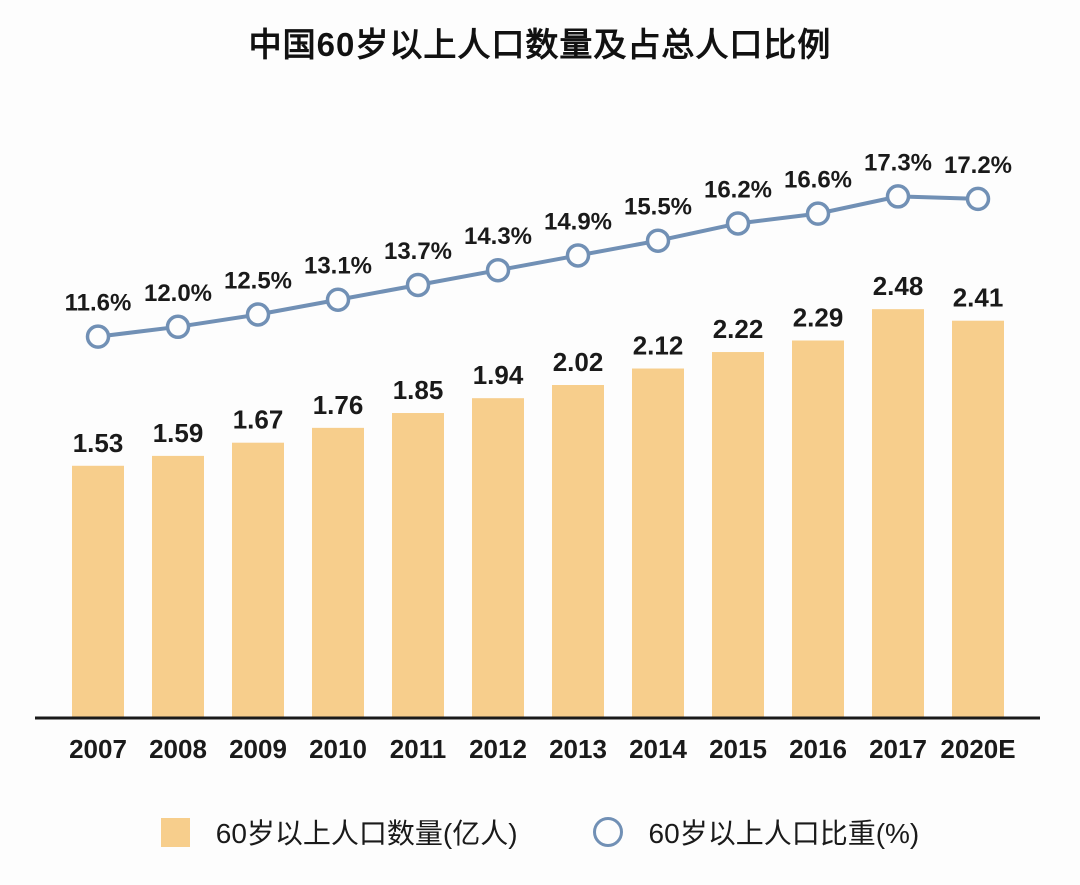 Image resolution: width=1080 pixels, height=885 pixels. What do you see at coordinates (418, 565) in the screenshot?
I see `bar-2011` at bounding box center [418, 565].